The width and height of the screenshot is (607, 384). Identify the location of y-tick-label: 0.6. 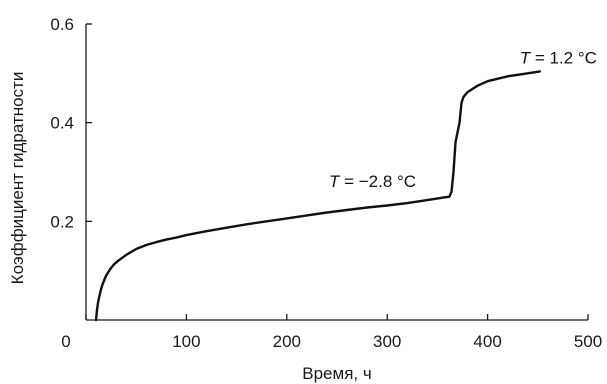
(62, 24).